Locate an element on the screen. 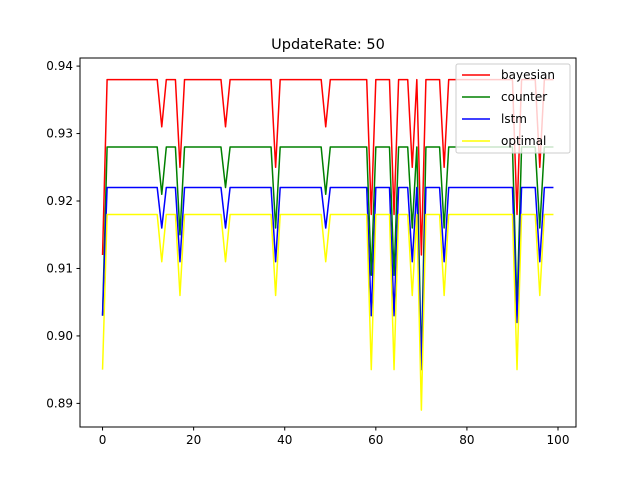  y-tick-label: 0.92 is located at coordinates (59, 201).